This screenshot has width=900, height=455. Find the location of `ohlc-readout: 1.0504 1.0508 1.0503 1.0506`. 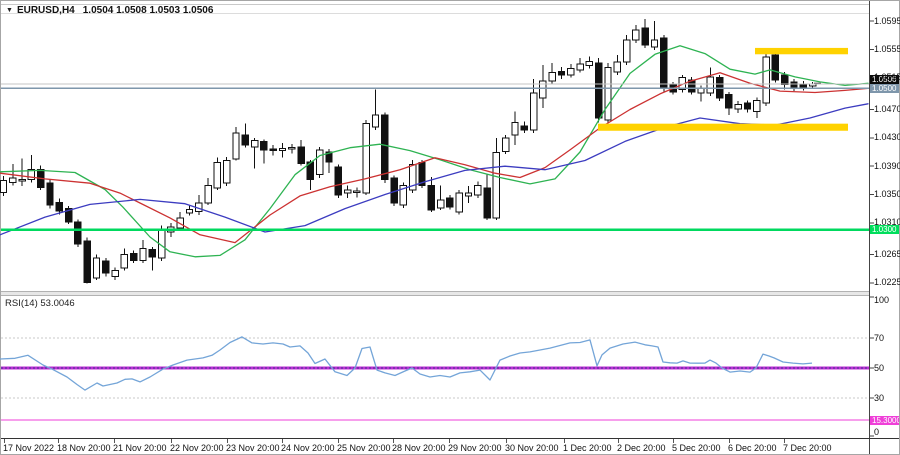

ohlc-readout: 1.0504 1.0508 1.0503 1.0506 is located at coordinates (148, 10).